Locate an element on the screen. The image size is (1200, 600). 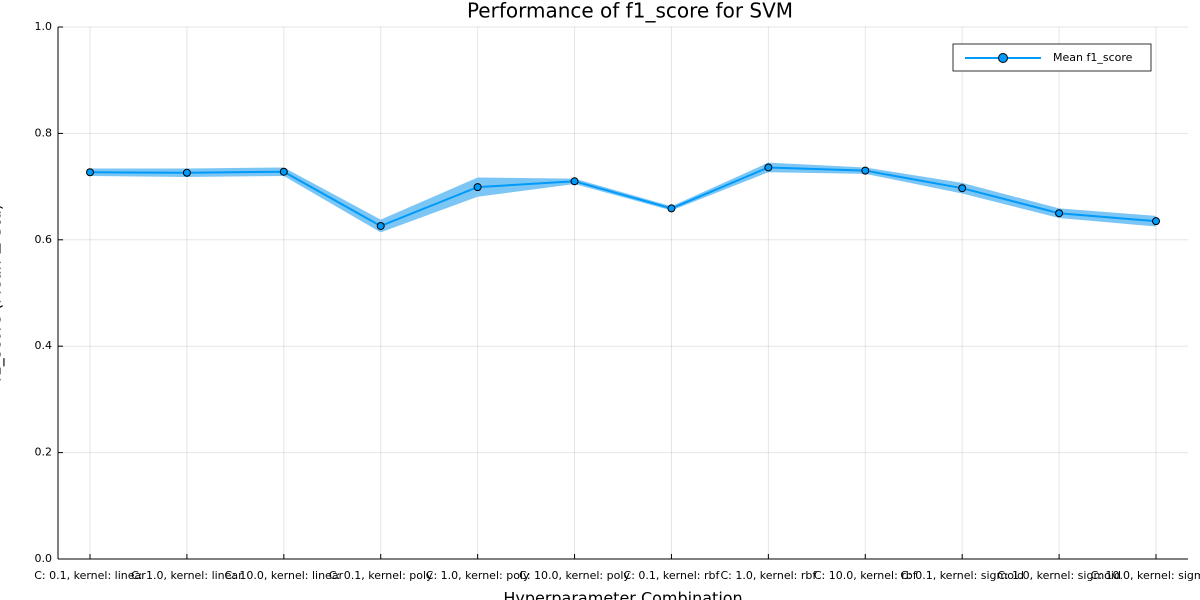
legend-label: Mean f1_score is located at coordinates (1093, 57).